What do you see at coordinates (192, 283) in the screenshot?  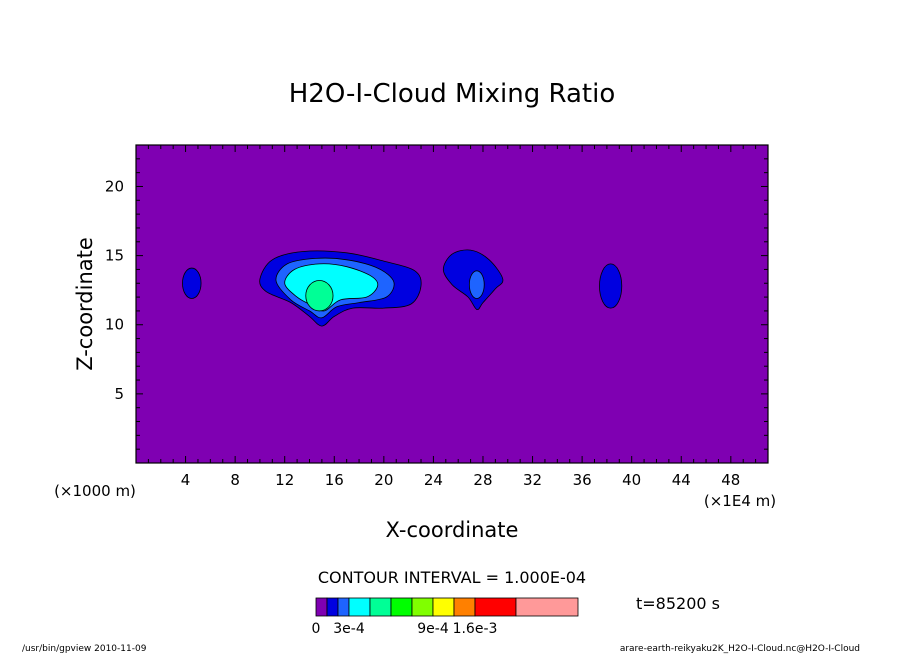 I see `blob-x4` at bounding box center [192, 283].